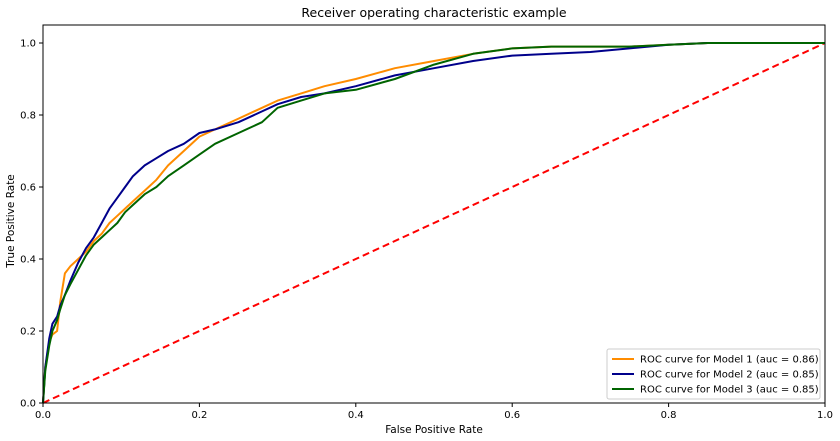 The image size is (840, 441). Describe the element at coordinates (28, 44) in the screenshot. I see `y-tick-label: 1.0` at that location.